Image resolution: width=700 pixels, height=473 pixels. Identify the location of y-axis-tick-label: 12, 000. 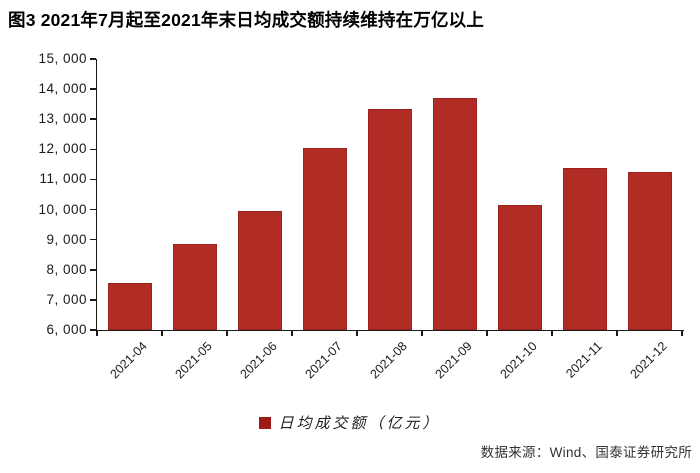
(62, 149).